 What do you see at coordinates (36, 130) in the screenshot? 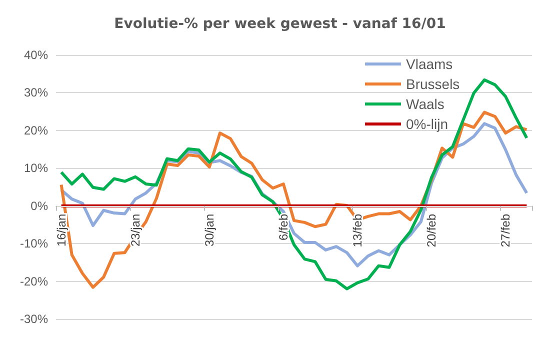
I see `y-tick-label: 20%` at bounding box center [36, 130].